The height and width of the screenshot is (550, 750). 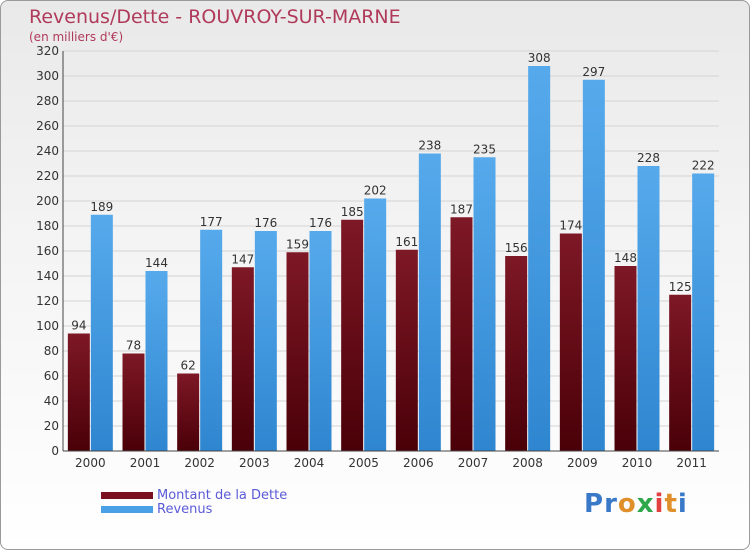 I want to click on y-tick-label: 240, so click(x=47, y=151).